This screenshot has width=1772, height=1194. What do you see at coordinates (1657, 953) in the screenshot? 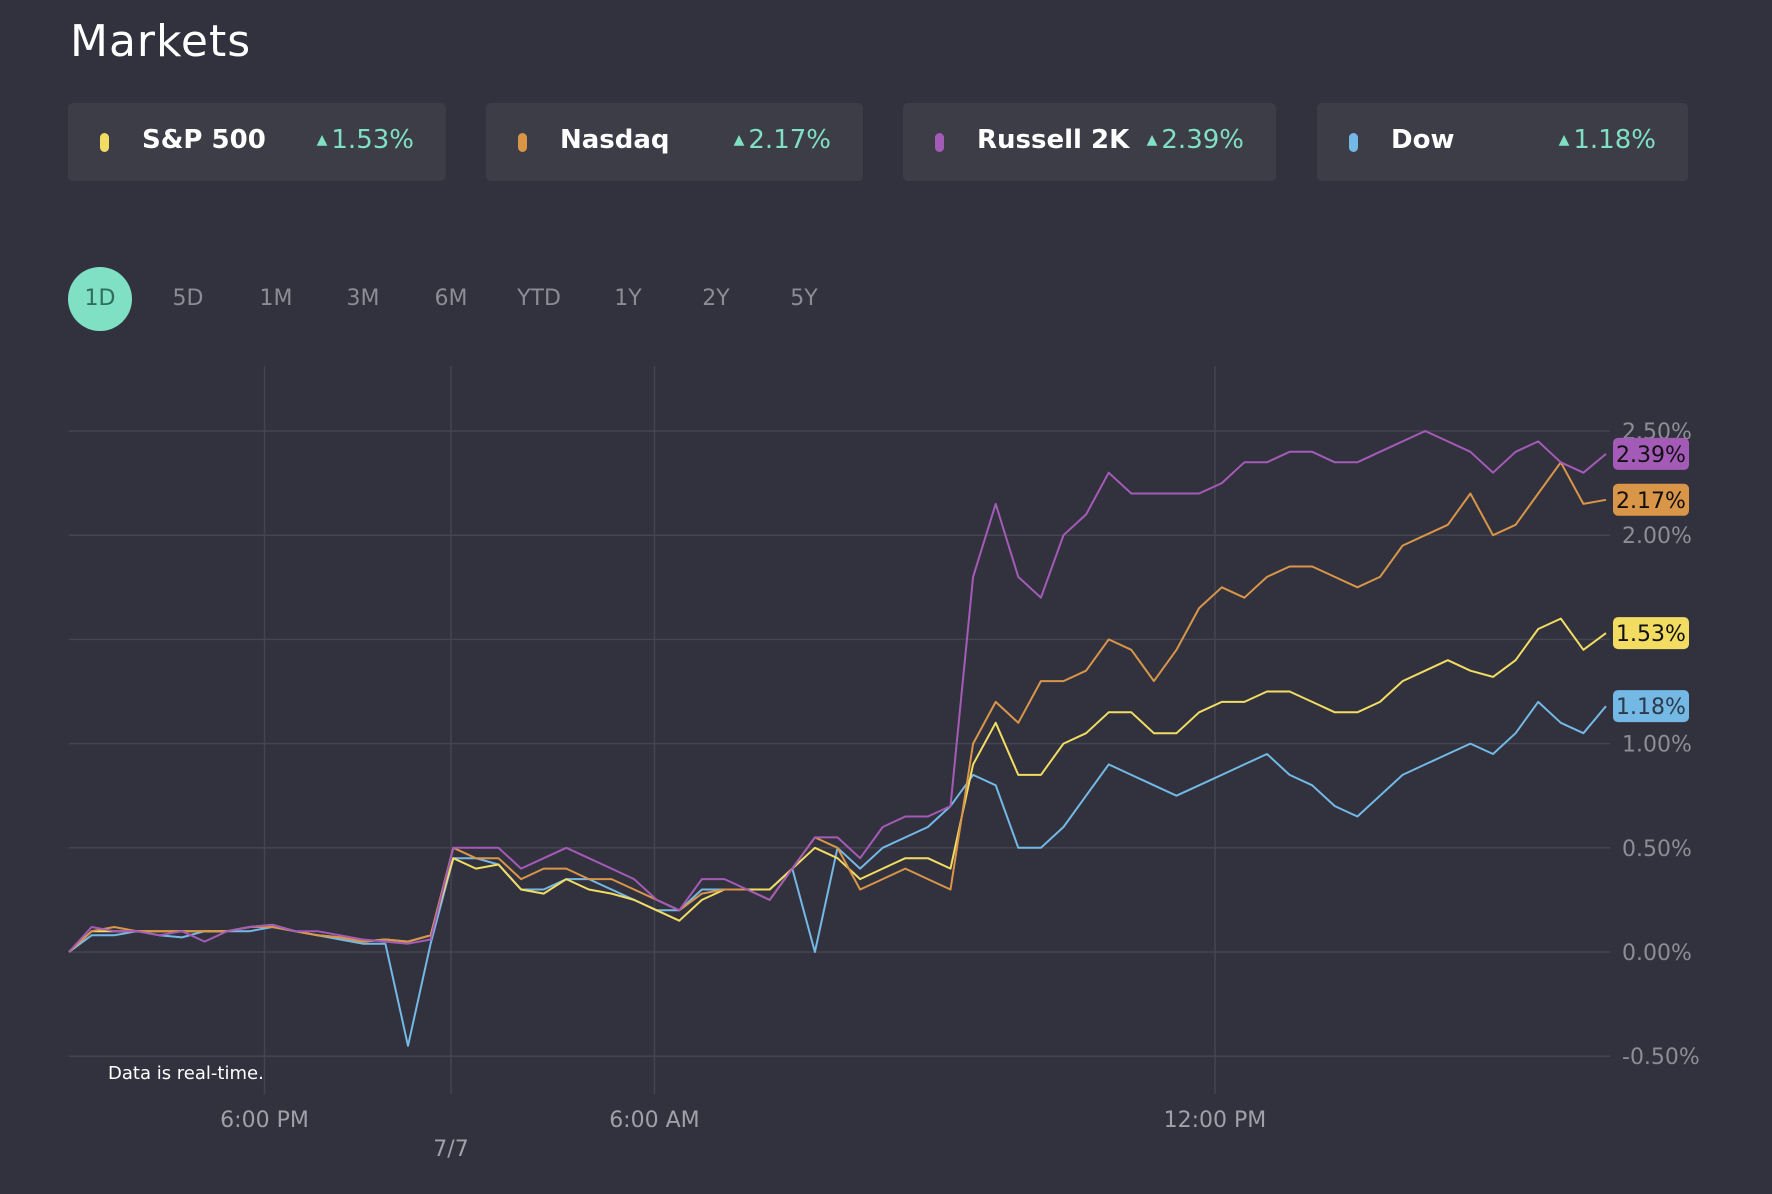
I see `y-tick-label: 0.00%` at bounding box center [1657, 953].